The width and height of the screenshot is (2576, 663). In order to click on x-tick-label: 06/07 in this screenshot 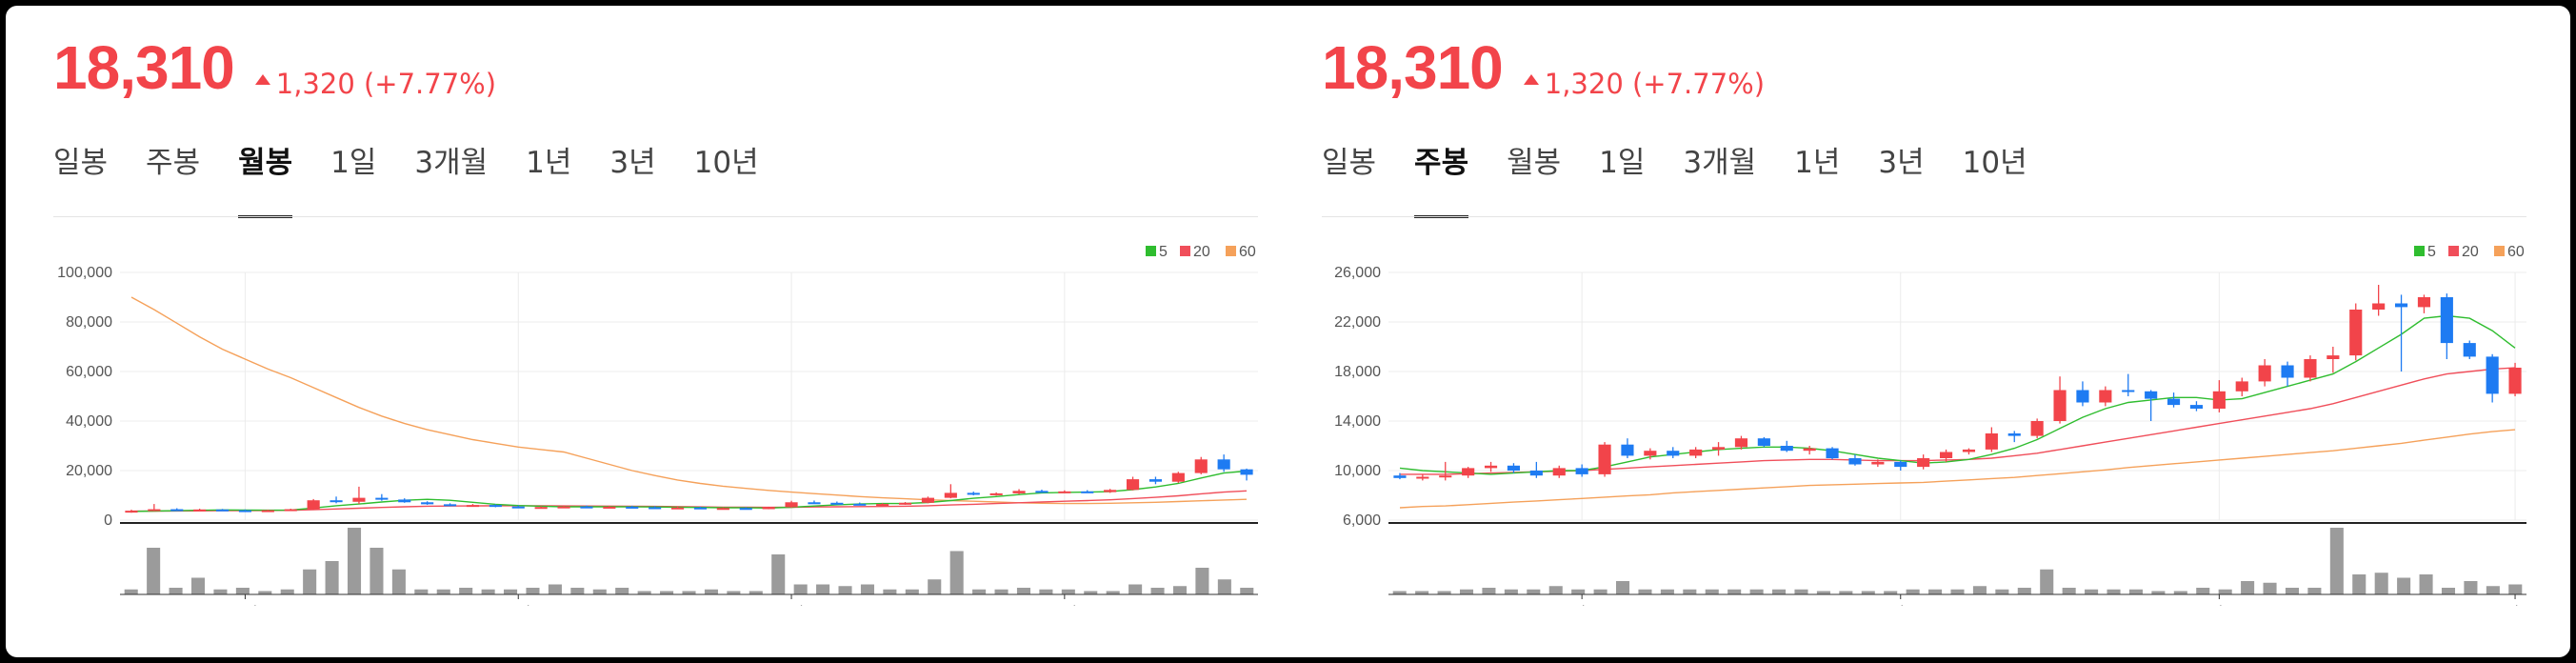, I will do `click(2219, 605)`.